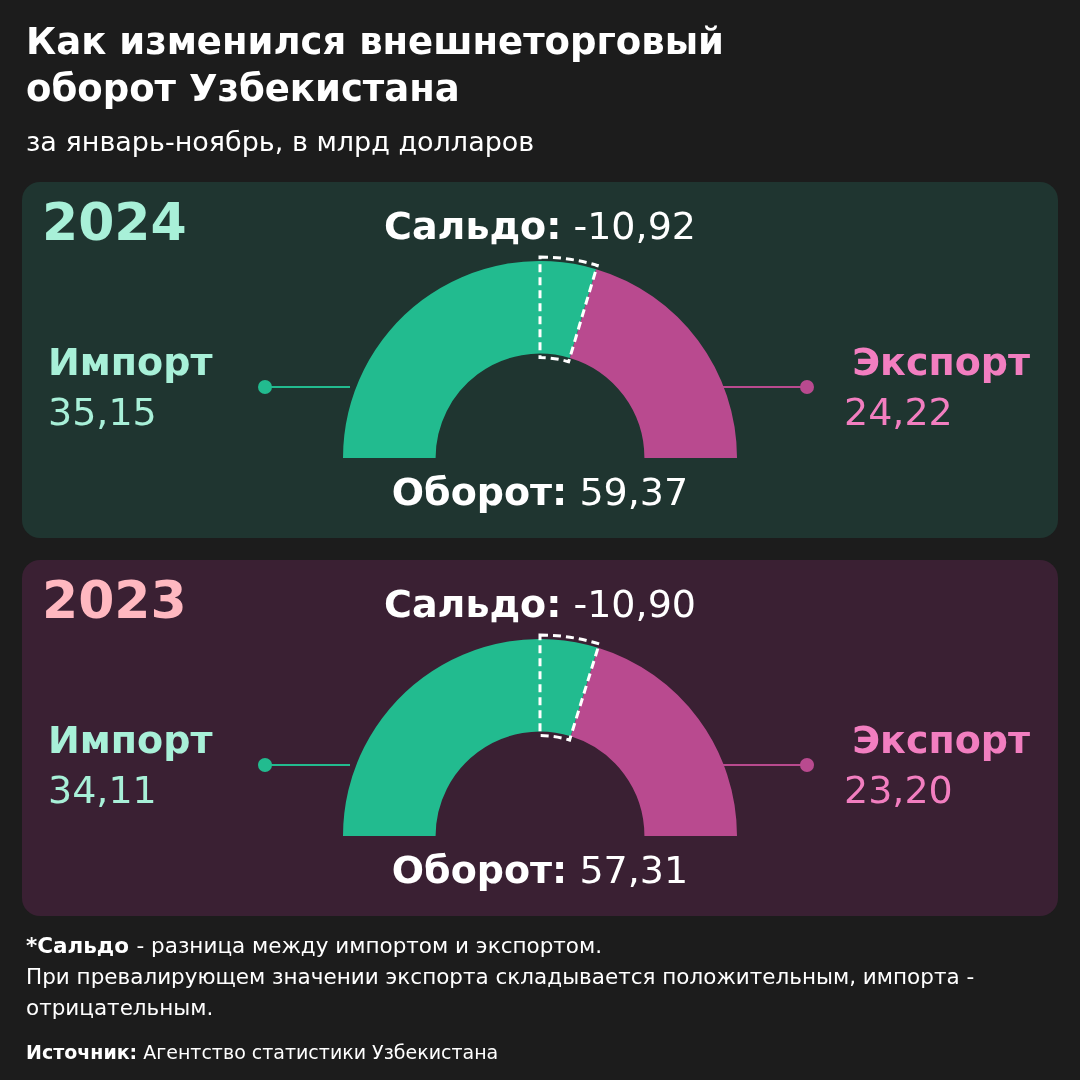 This screenshot has width=1080, height=1080. Describe the element at coordinates (540, 604) in the screenshot. I see `text: Сальдо: -10,90` at that location.